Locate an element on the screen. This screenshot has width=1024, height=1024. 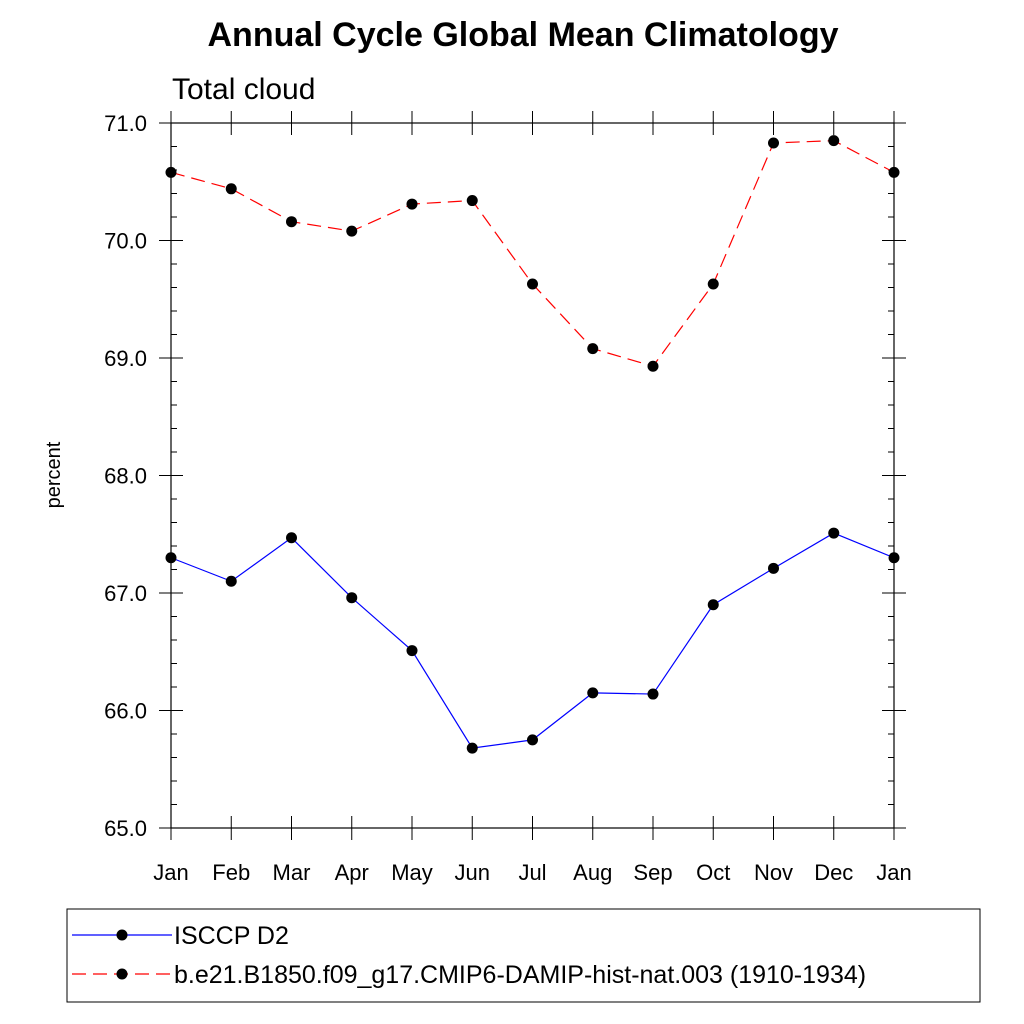
x-tick-label: Aug is located at coordinates (592, 872).